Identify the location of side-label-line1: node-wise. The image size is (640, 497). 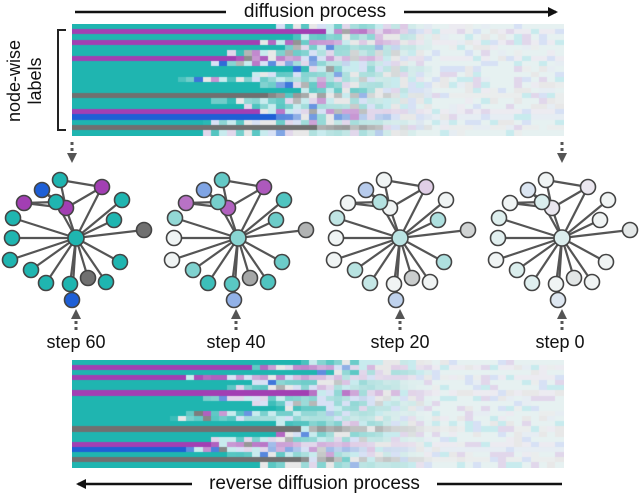
(14, 81).